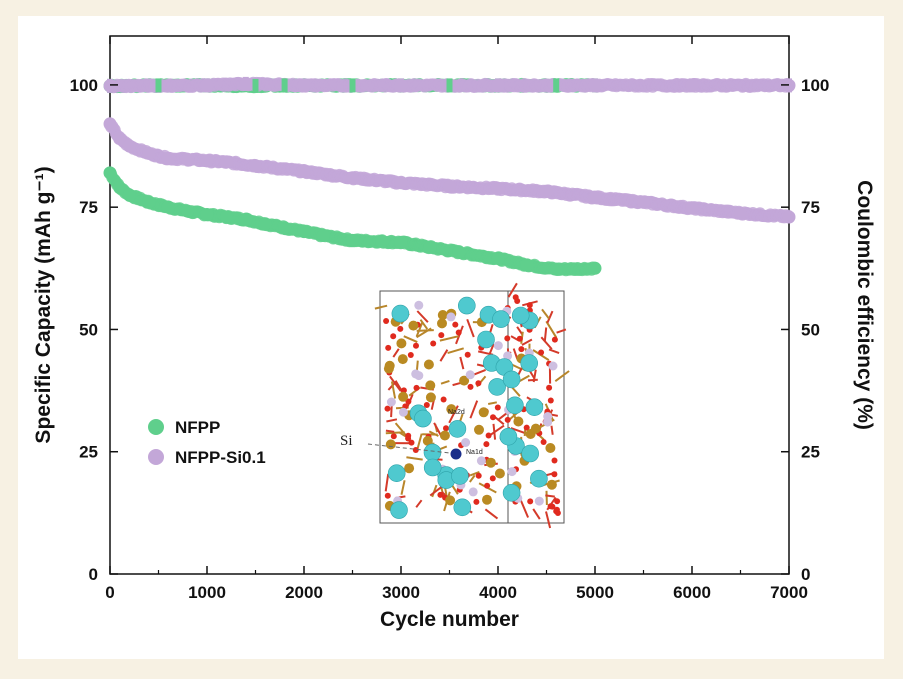  I want to click on legend-marker, so click(156, 457).